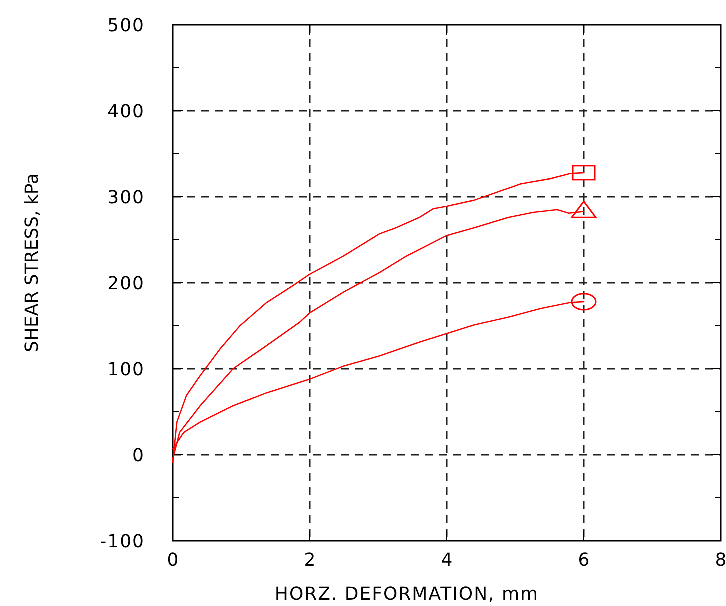 Image resolution: width=726 pixels, height=606 pixels. I want to click on x-tick-label: 2, so click(310, 560).